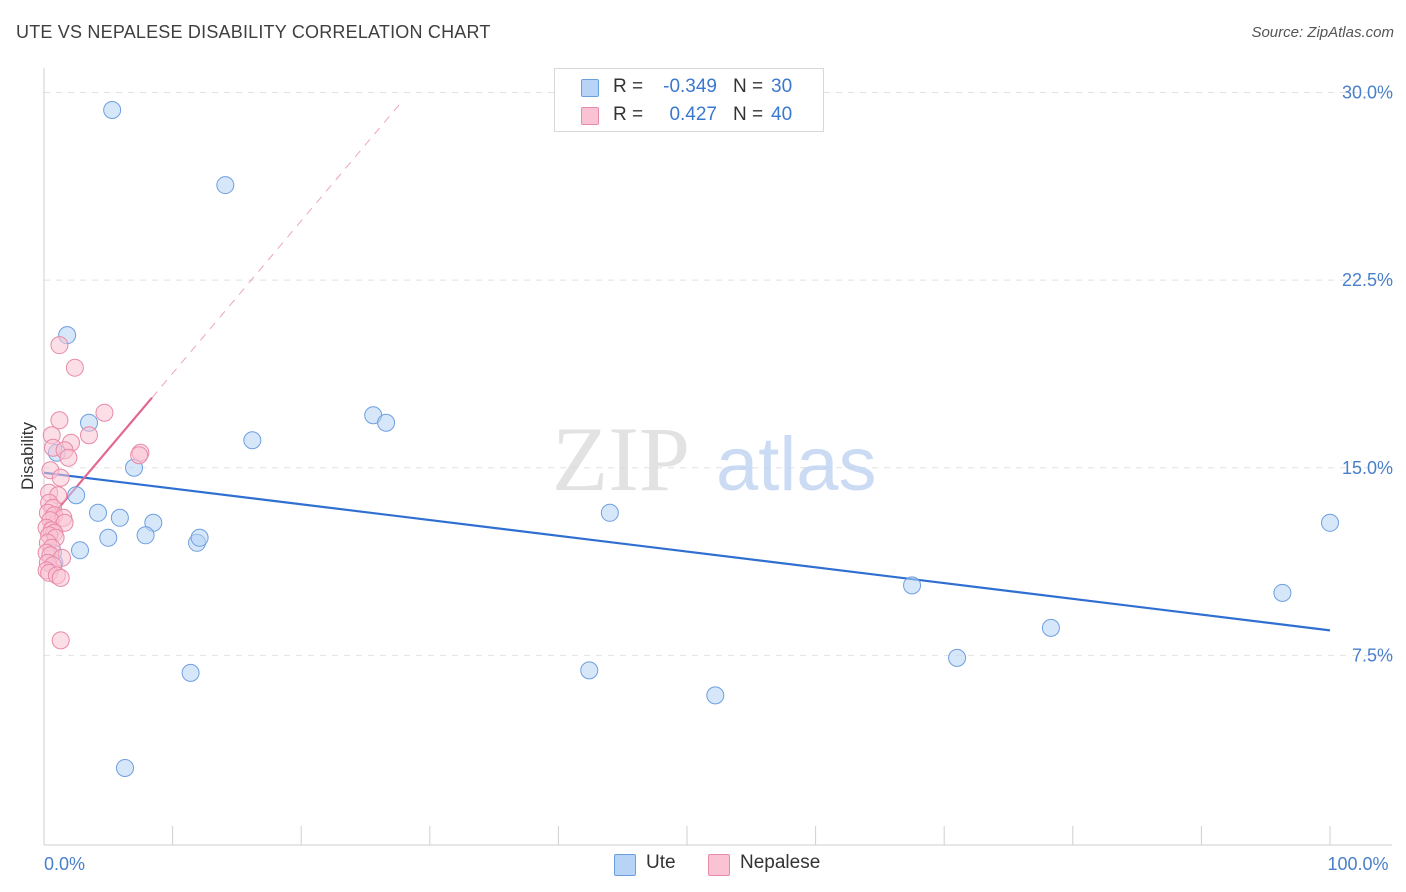 Image resolution: width=1406 pixels, height=892 pixels. I want to click on legend-n-value: 30, so click(782, 86).